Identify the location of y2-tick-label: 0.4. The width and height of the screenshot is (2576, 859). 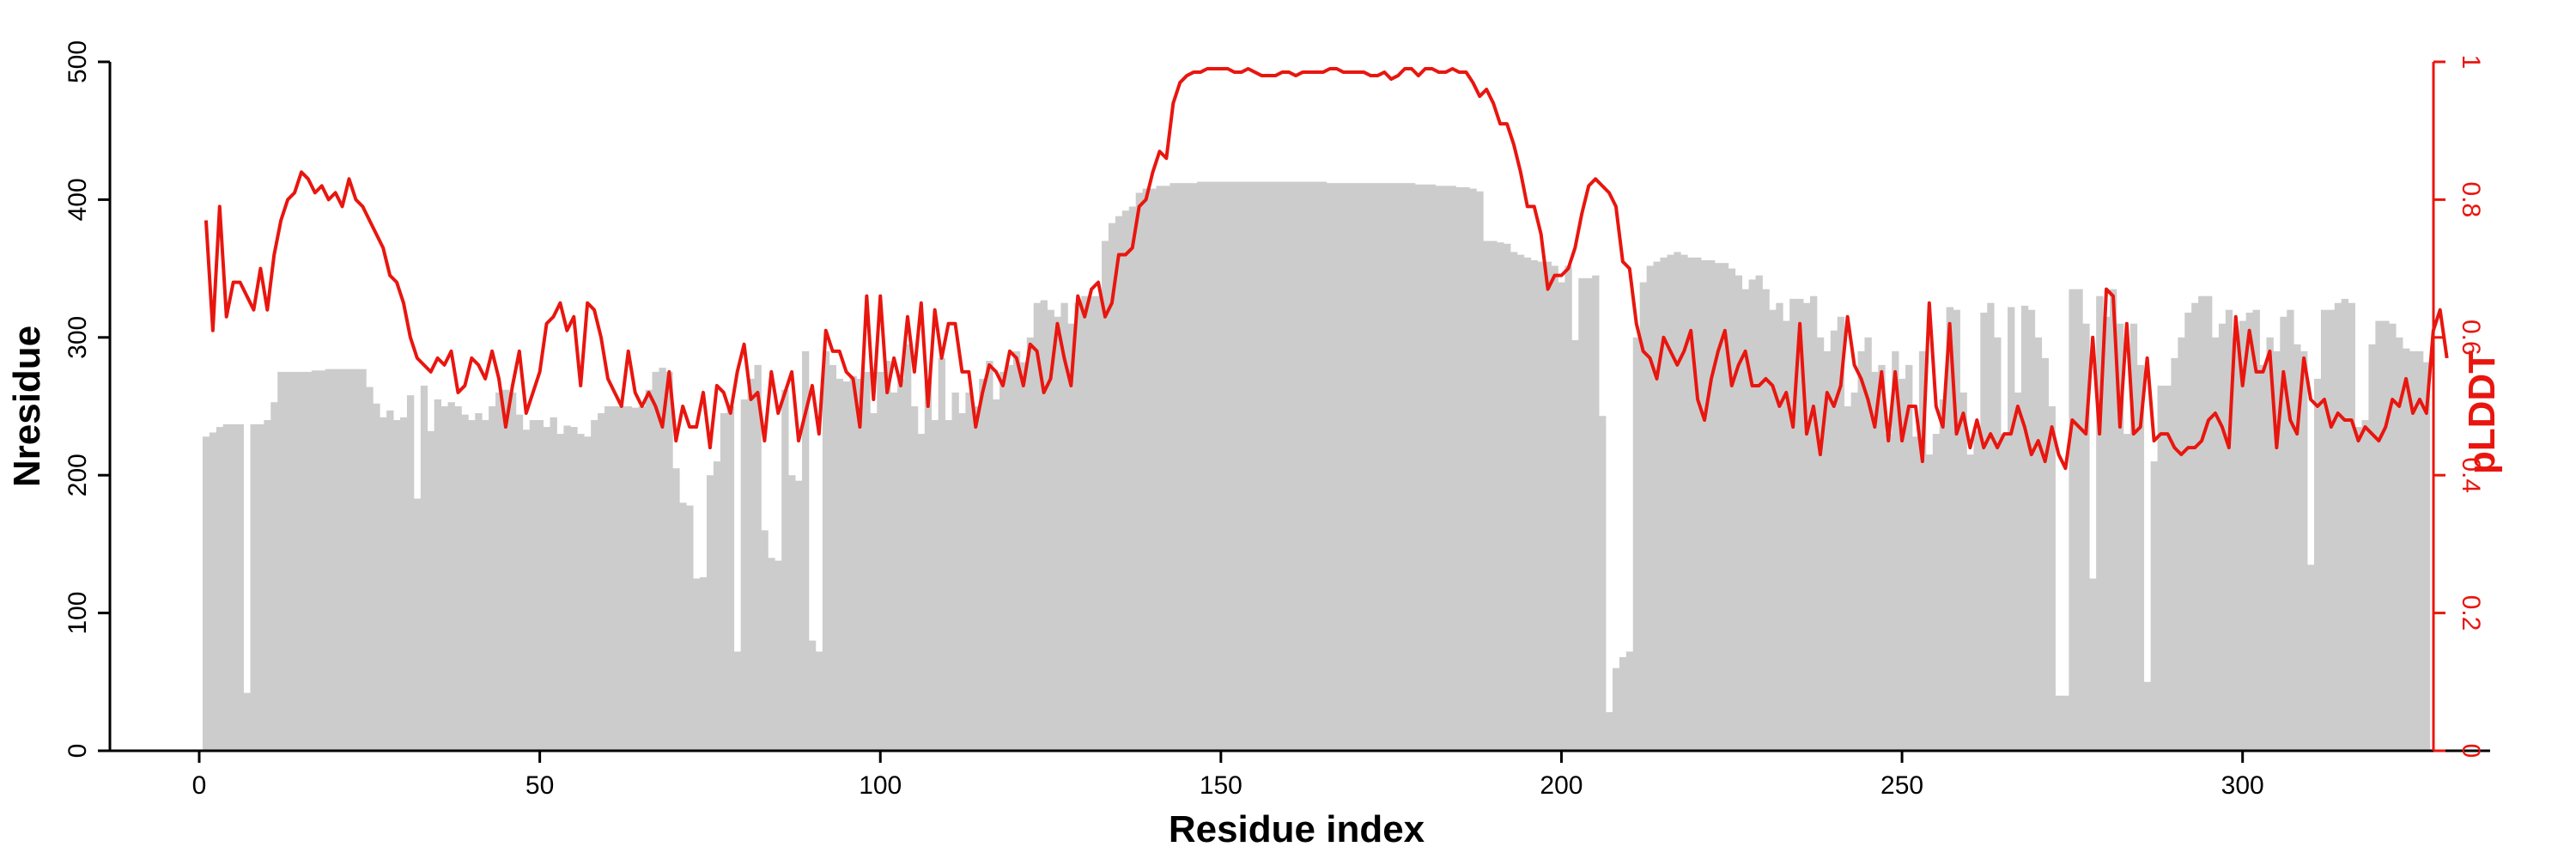
(2471, 475).